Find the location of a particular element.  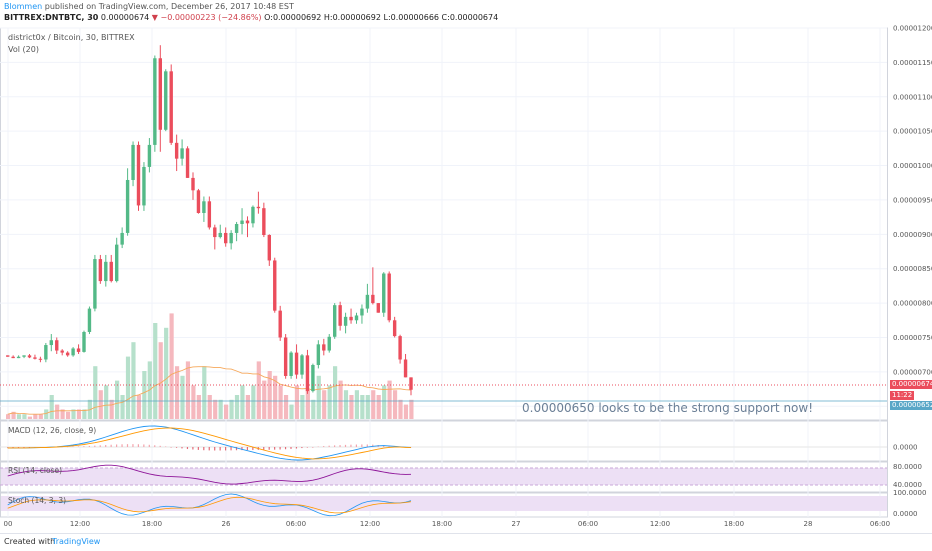

rsi-panel is located at coordinates (443, 475).